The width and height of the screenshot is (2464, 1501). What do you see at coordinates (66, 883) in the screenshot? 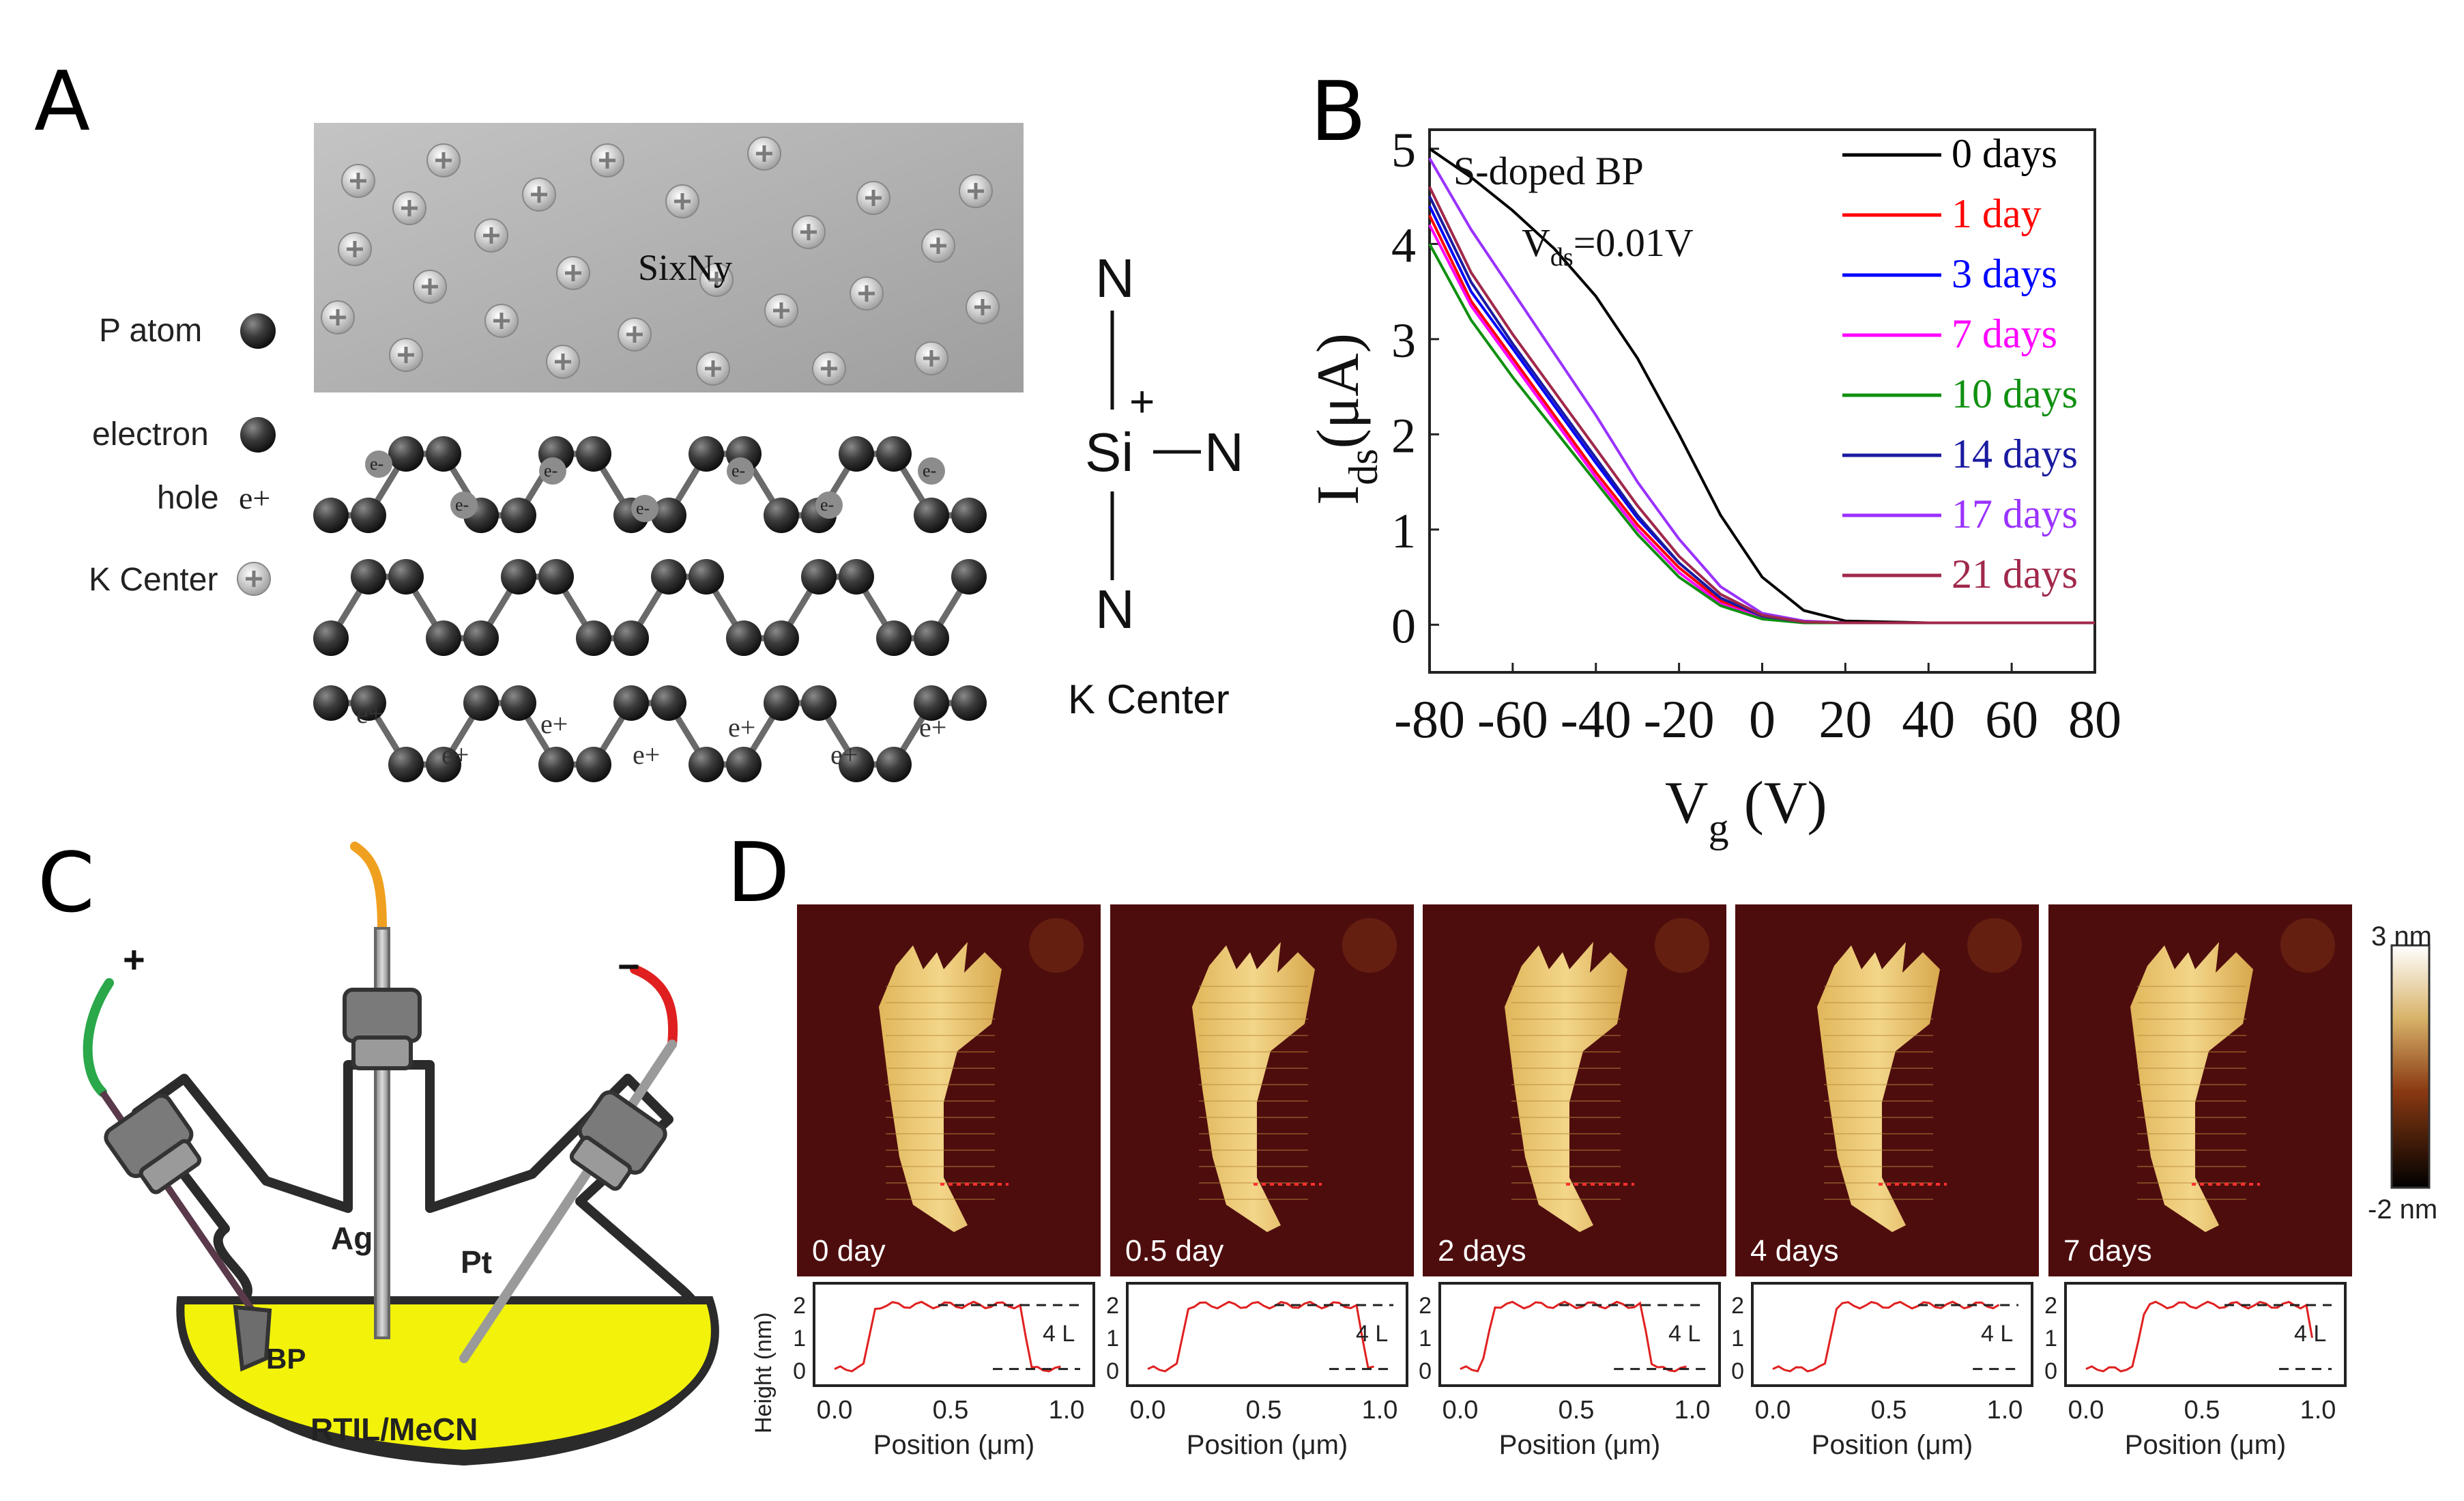
I see `panel-c-letter: C` at bounding box center [66, 883].